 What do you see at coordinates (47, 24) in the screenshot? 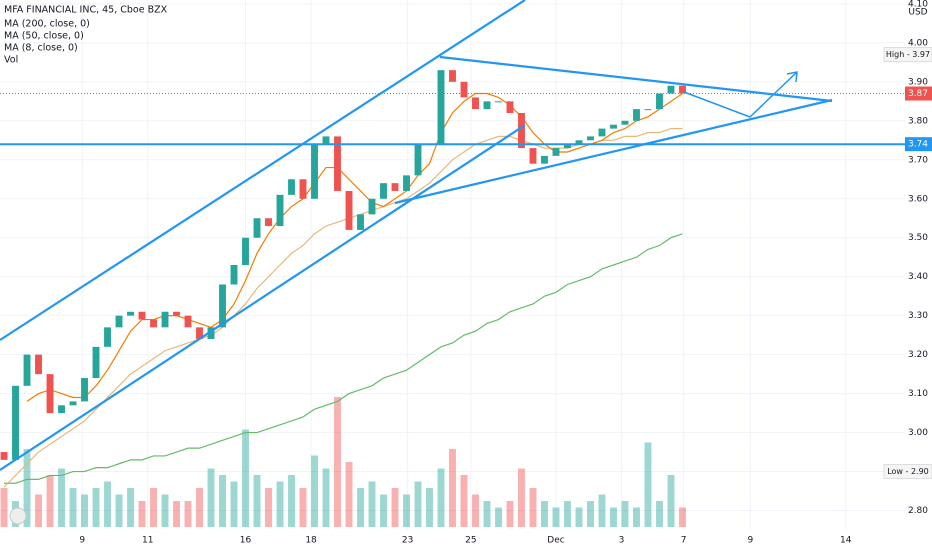
I see `legend-entry: MA (200, close, 0)` at bounding box center [47, 24].